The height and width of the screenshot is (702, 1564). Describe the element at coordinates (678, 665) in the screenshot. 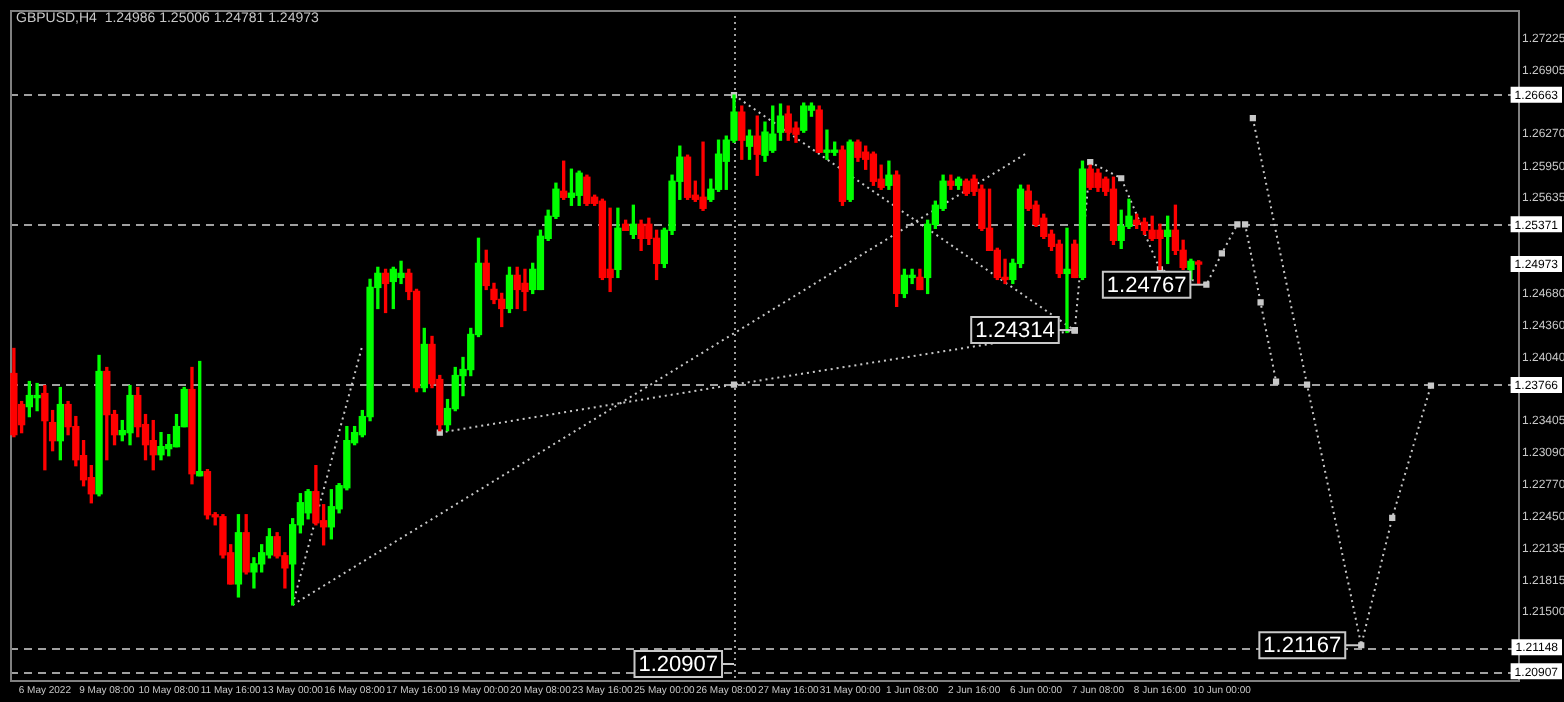

I see `annotation: 1.20907` at that location.